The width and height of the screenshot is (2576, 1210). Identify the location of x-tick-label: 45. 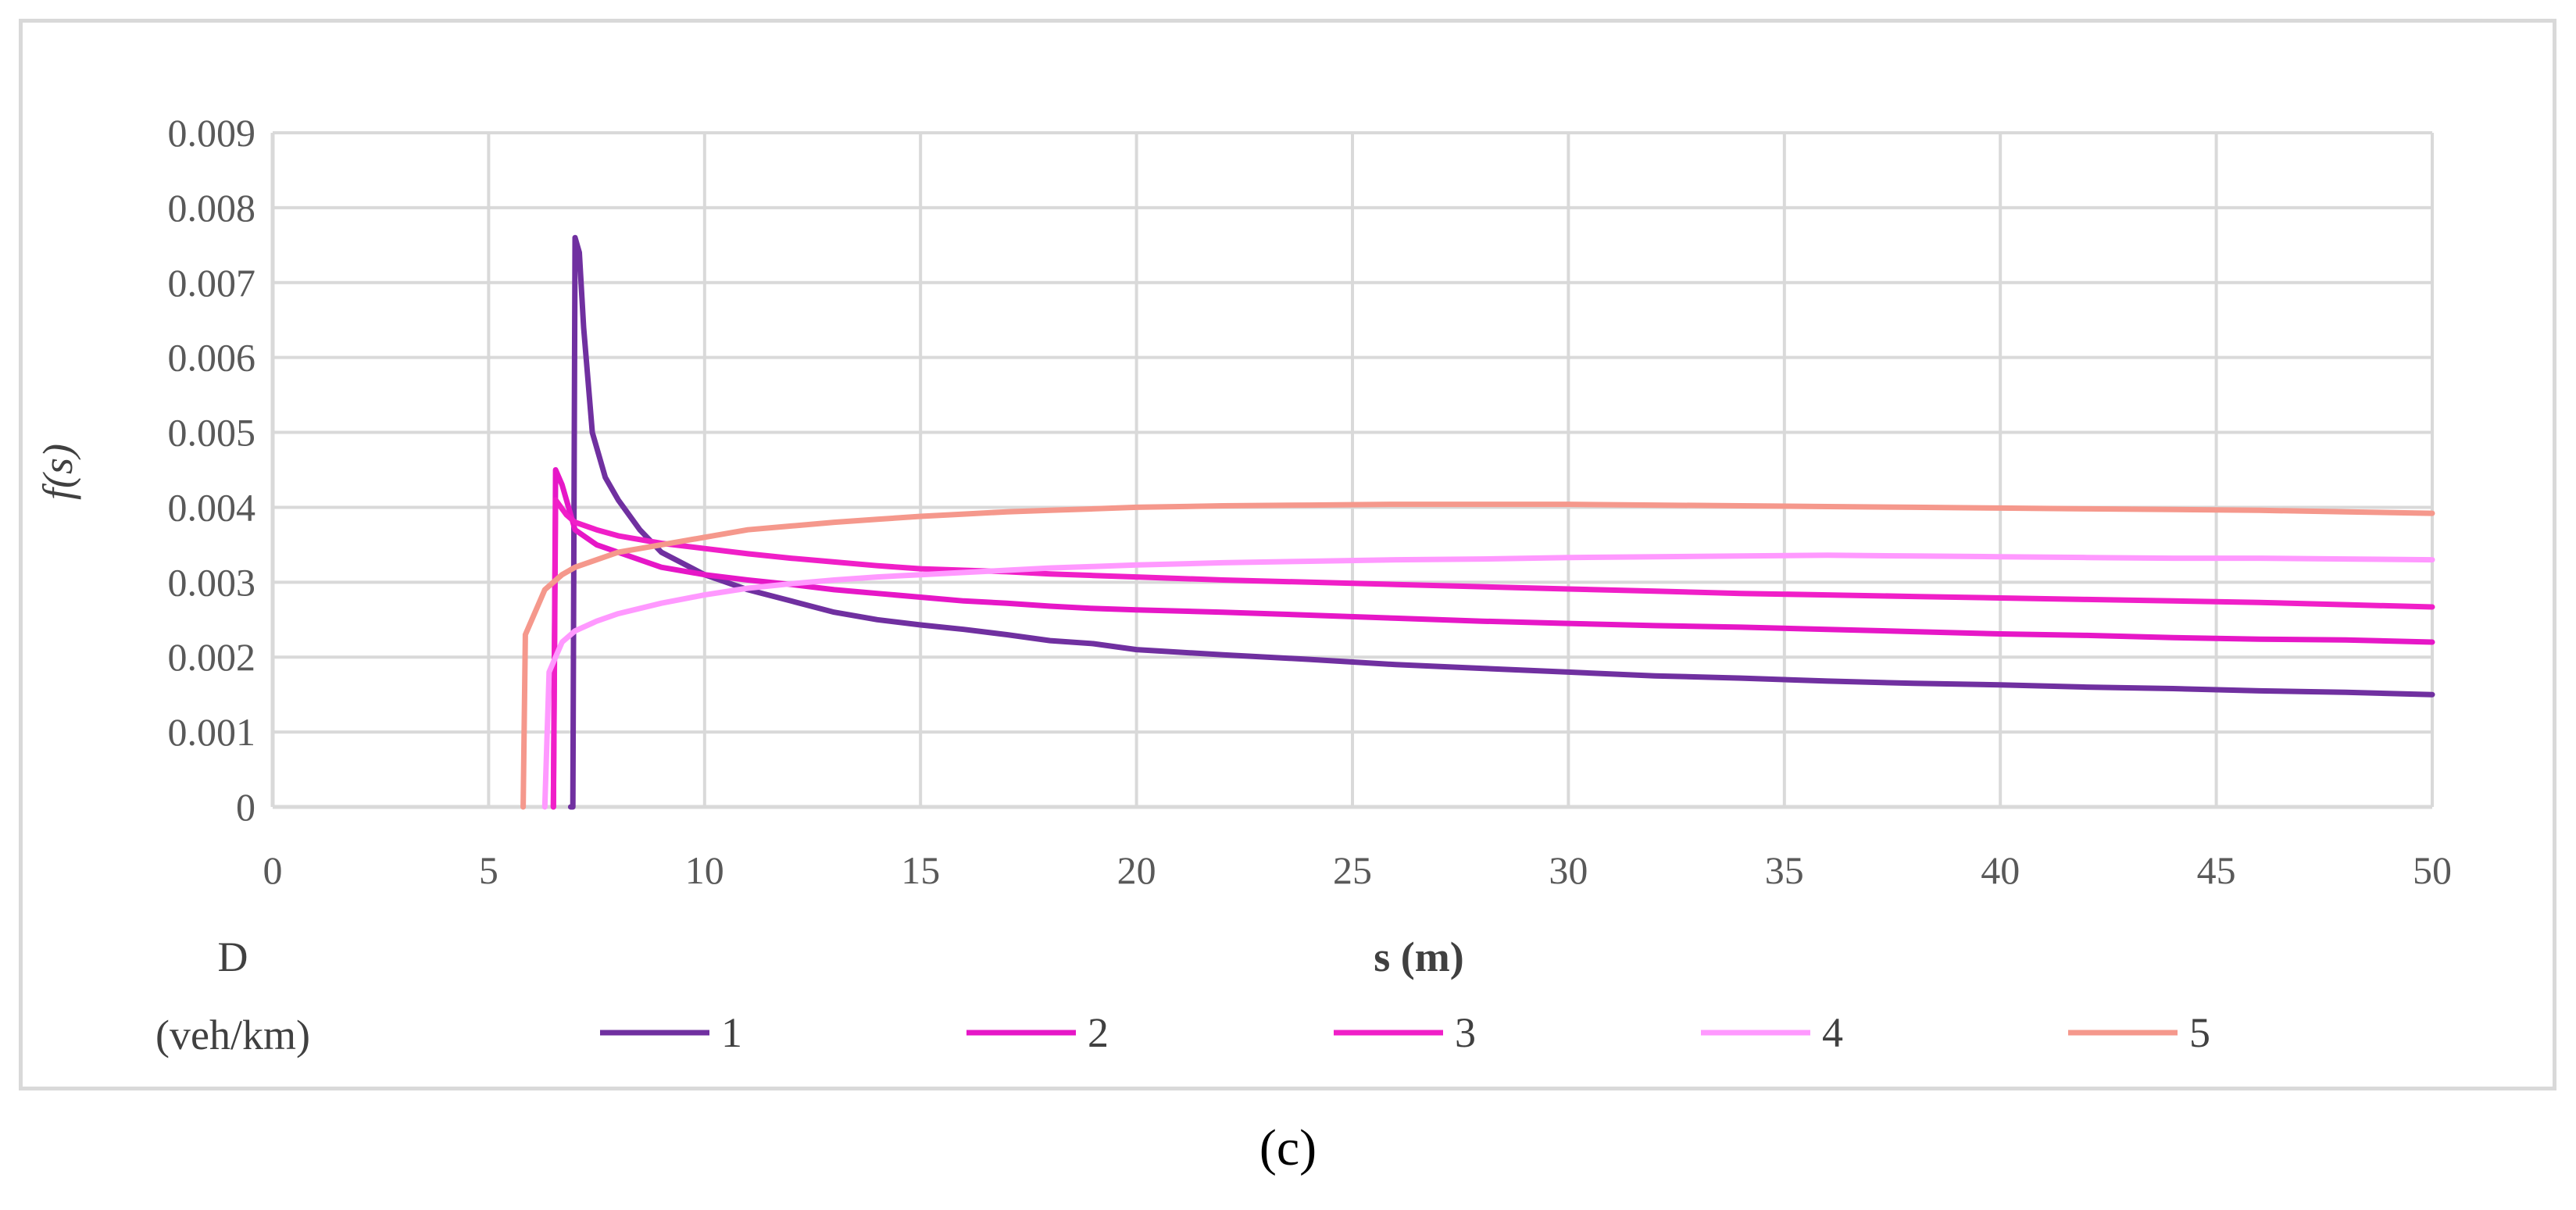
(2216, 870).